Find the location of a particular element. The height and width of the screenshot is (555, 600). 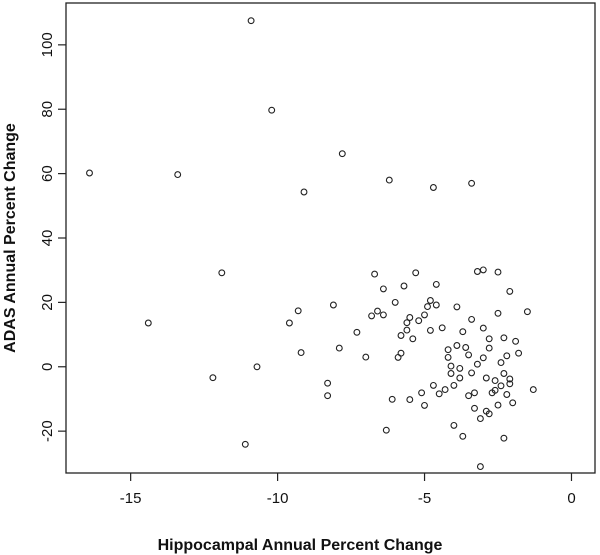

x-tick-label: 0 is located at coordinates (571, 498).